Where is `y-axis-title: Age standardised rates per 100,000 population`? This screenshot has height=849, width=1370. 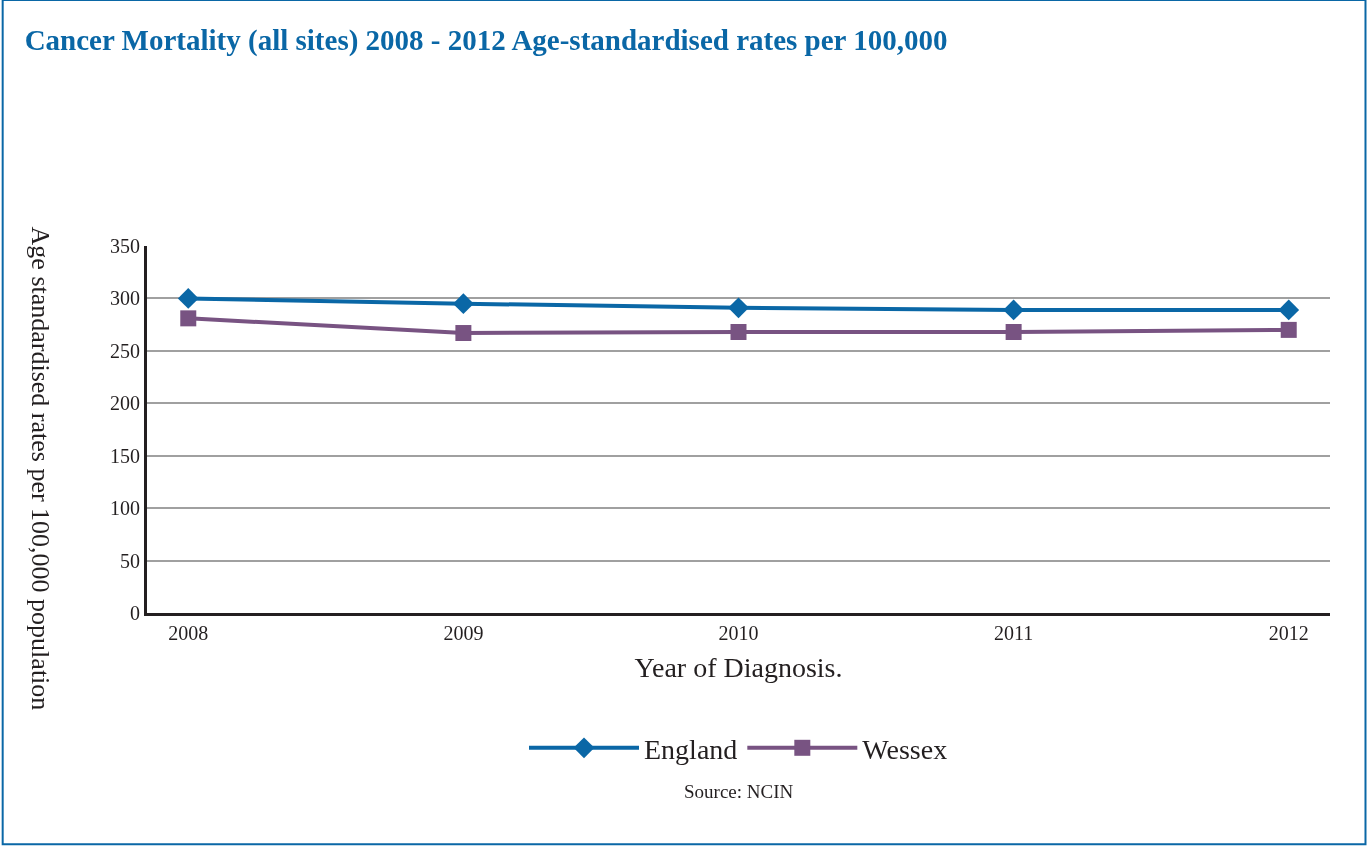 y-axis-title: Age standardised rates per 100,000 population is located at coordinates (40, 468).